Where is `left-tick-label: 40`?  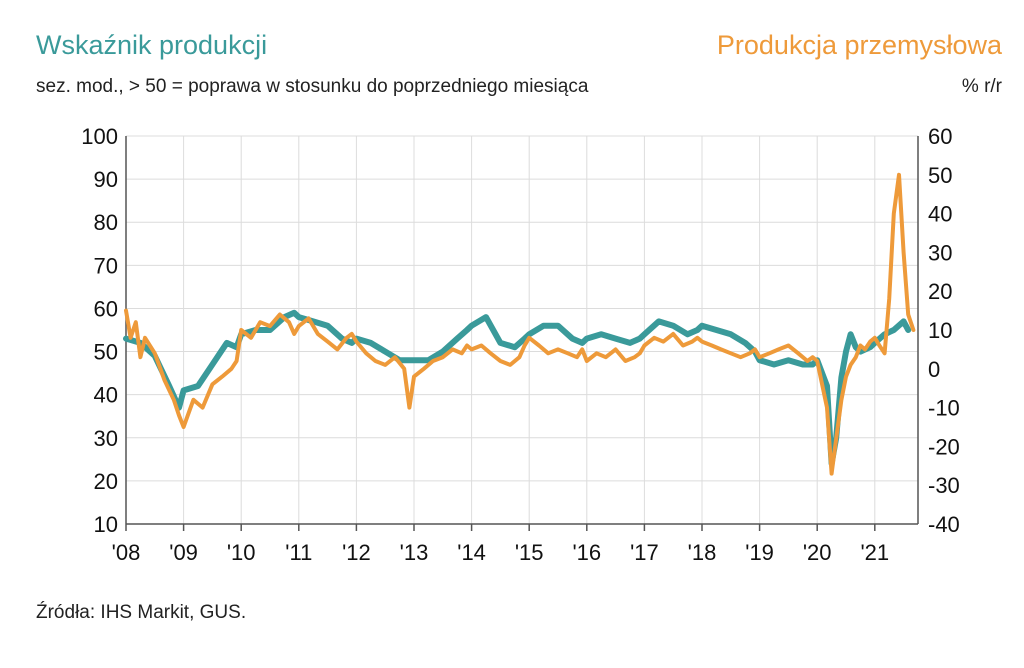
left-tick-label: 40 is located at coordinates (106, 395).